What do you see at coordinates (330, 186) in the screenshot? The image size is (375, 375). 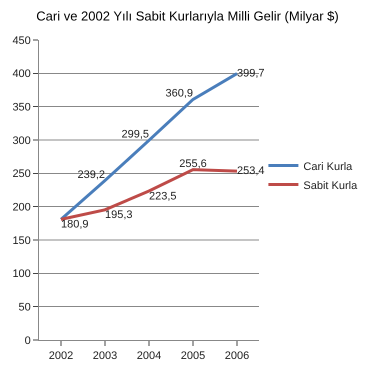 I see `legend-label: Sabit Kurla` at bounding box center [330, 186].